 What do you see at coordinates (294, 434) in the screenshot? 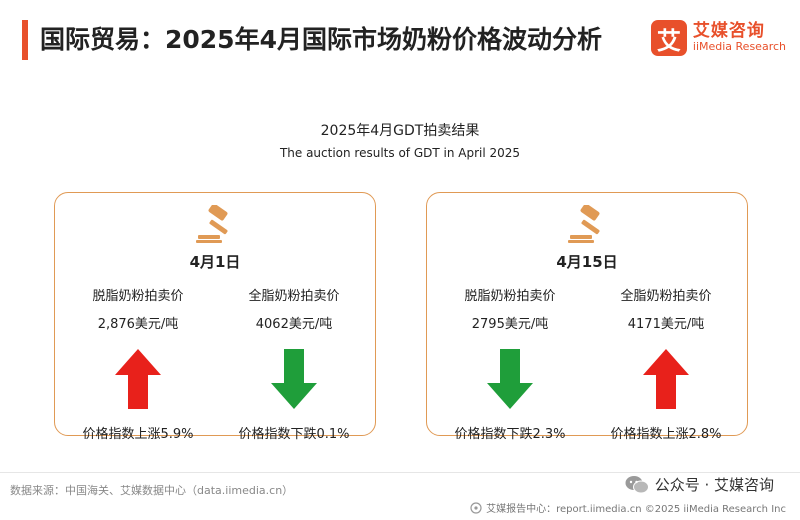
I see `price-index-change: 价格指数下跌0.1%` at bounding box center [294, 434].